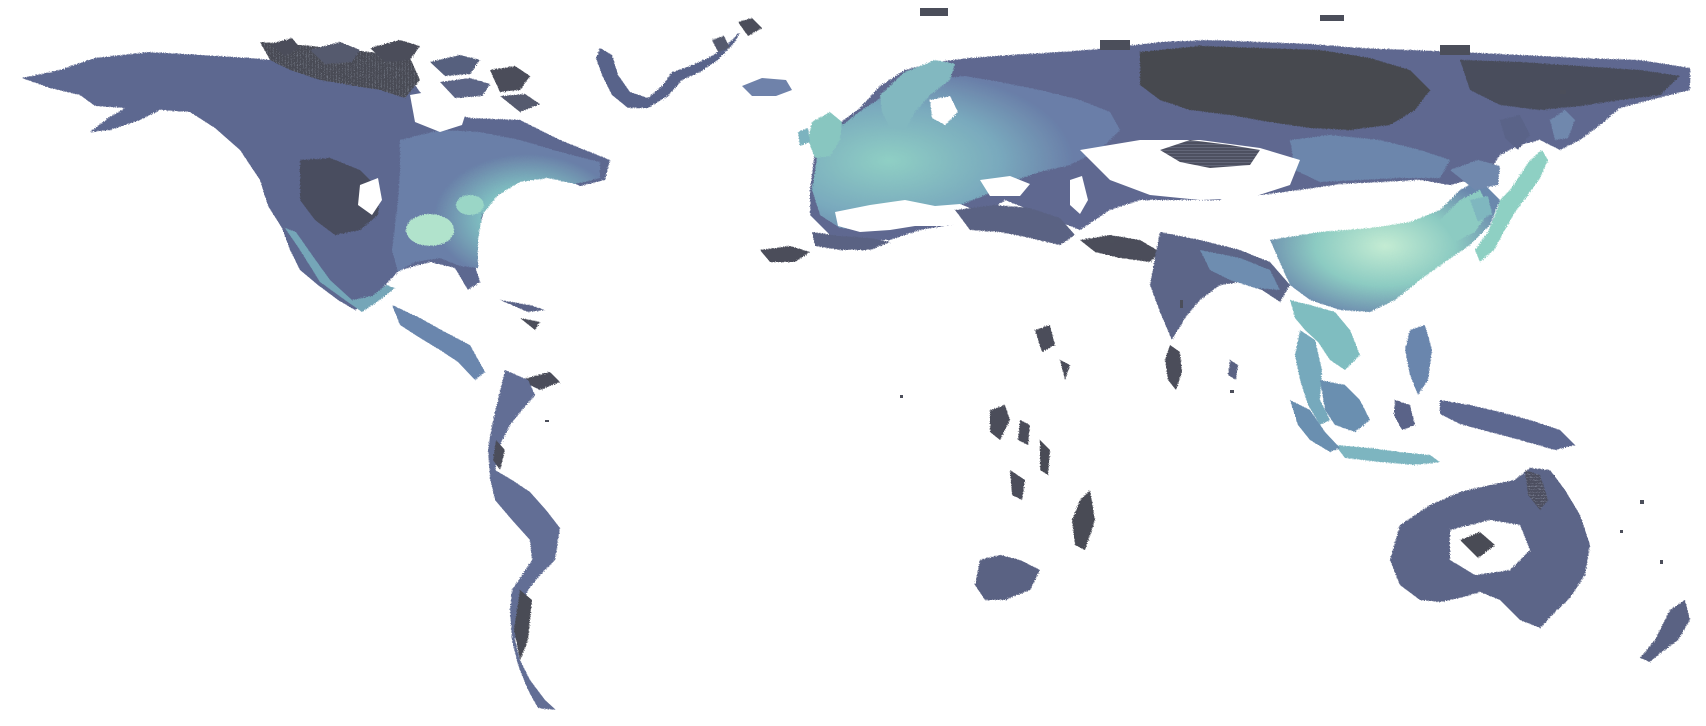 The height and width of the screenshot is (726, 1706). I want to click on central-america, so click(476, 345).